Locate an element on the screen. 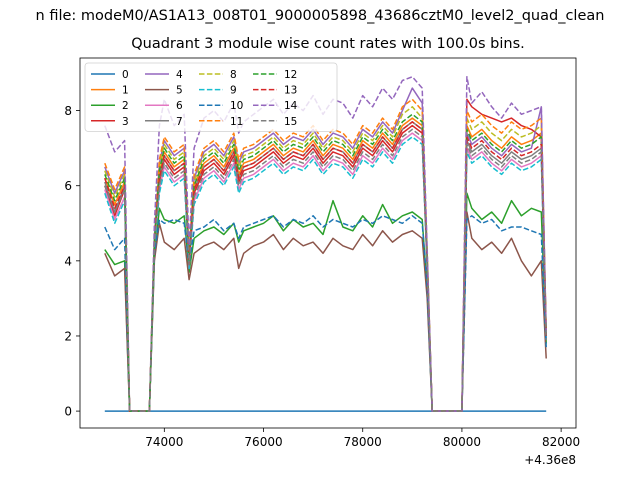 The image size is (640, 480). legend-label-8: 8 is located at coordinates (233, 75).